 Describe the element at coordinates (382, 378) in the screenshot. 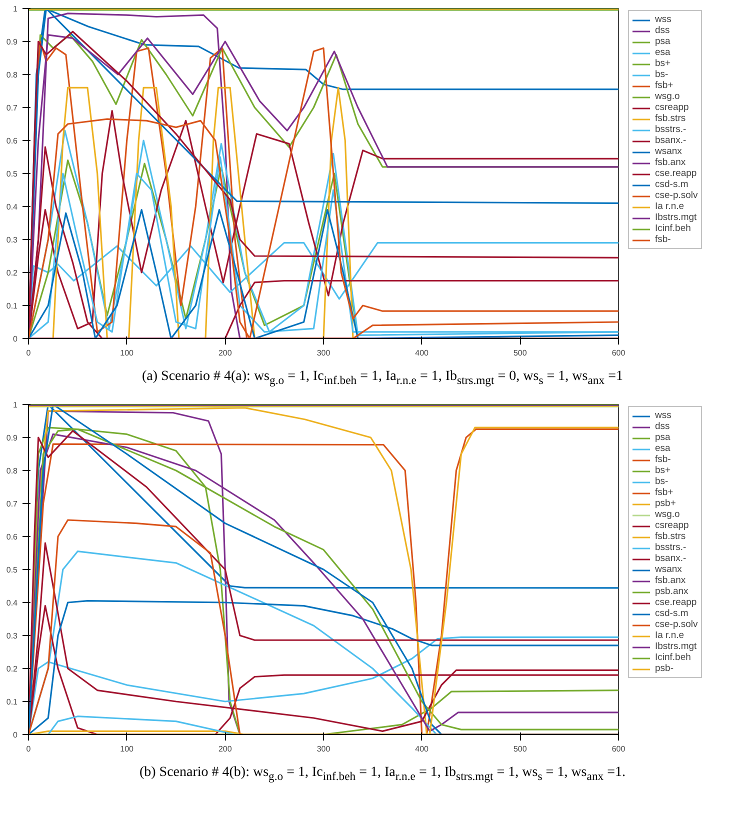

I see `text: (a) Scenario # 4(a): ws$_{g.o}$ = 1, Ic$_{inf.beh}$ = 1, Ia$_{r.n.e}$ = 1, Ib$_{strs.mgt}$ = 0, ws$_{s}$ = 1, ws$_{anx}$ =1` at that location.